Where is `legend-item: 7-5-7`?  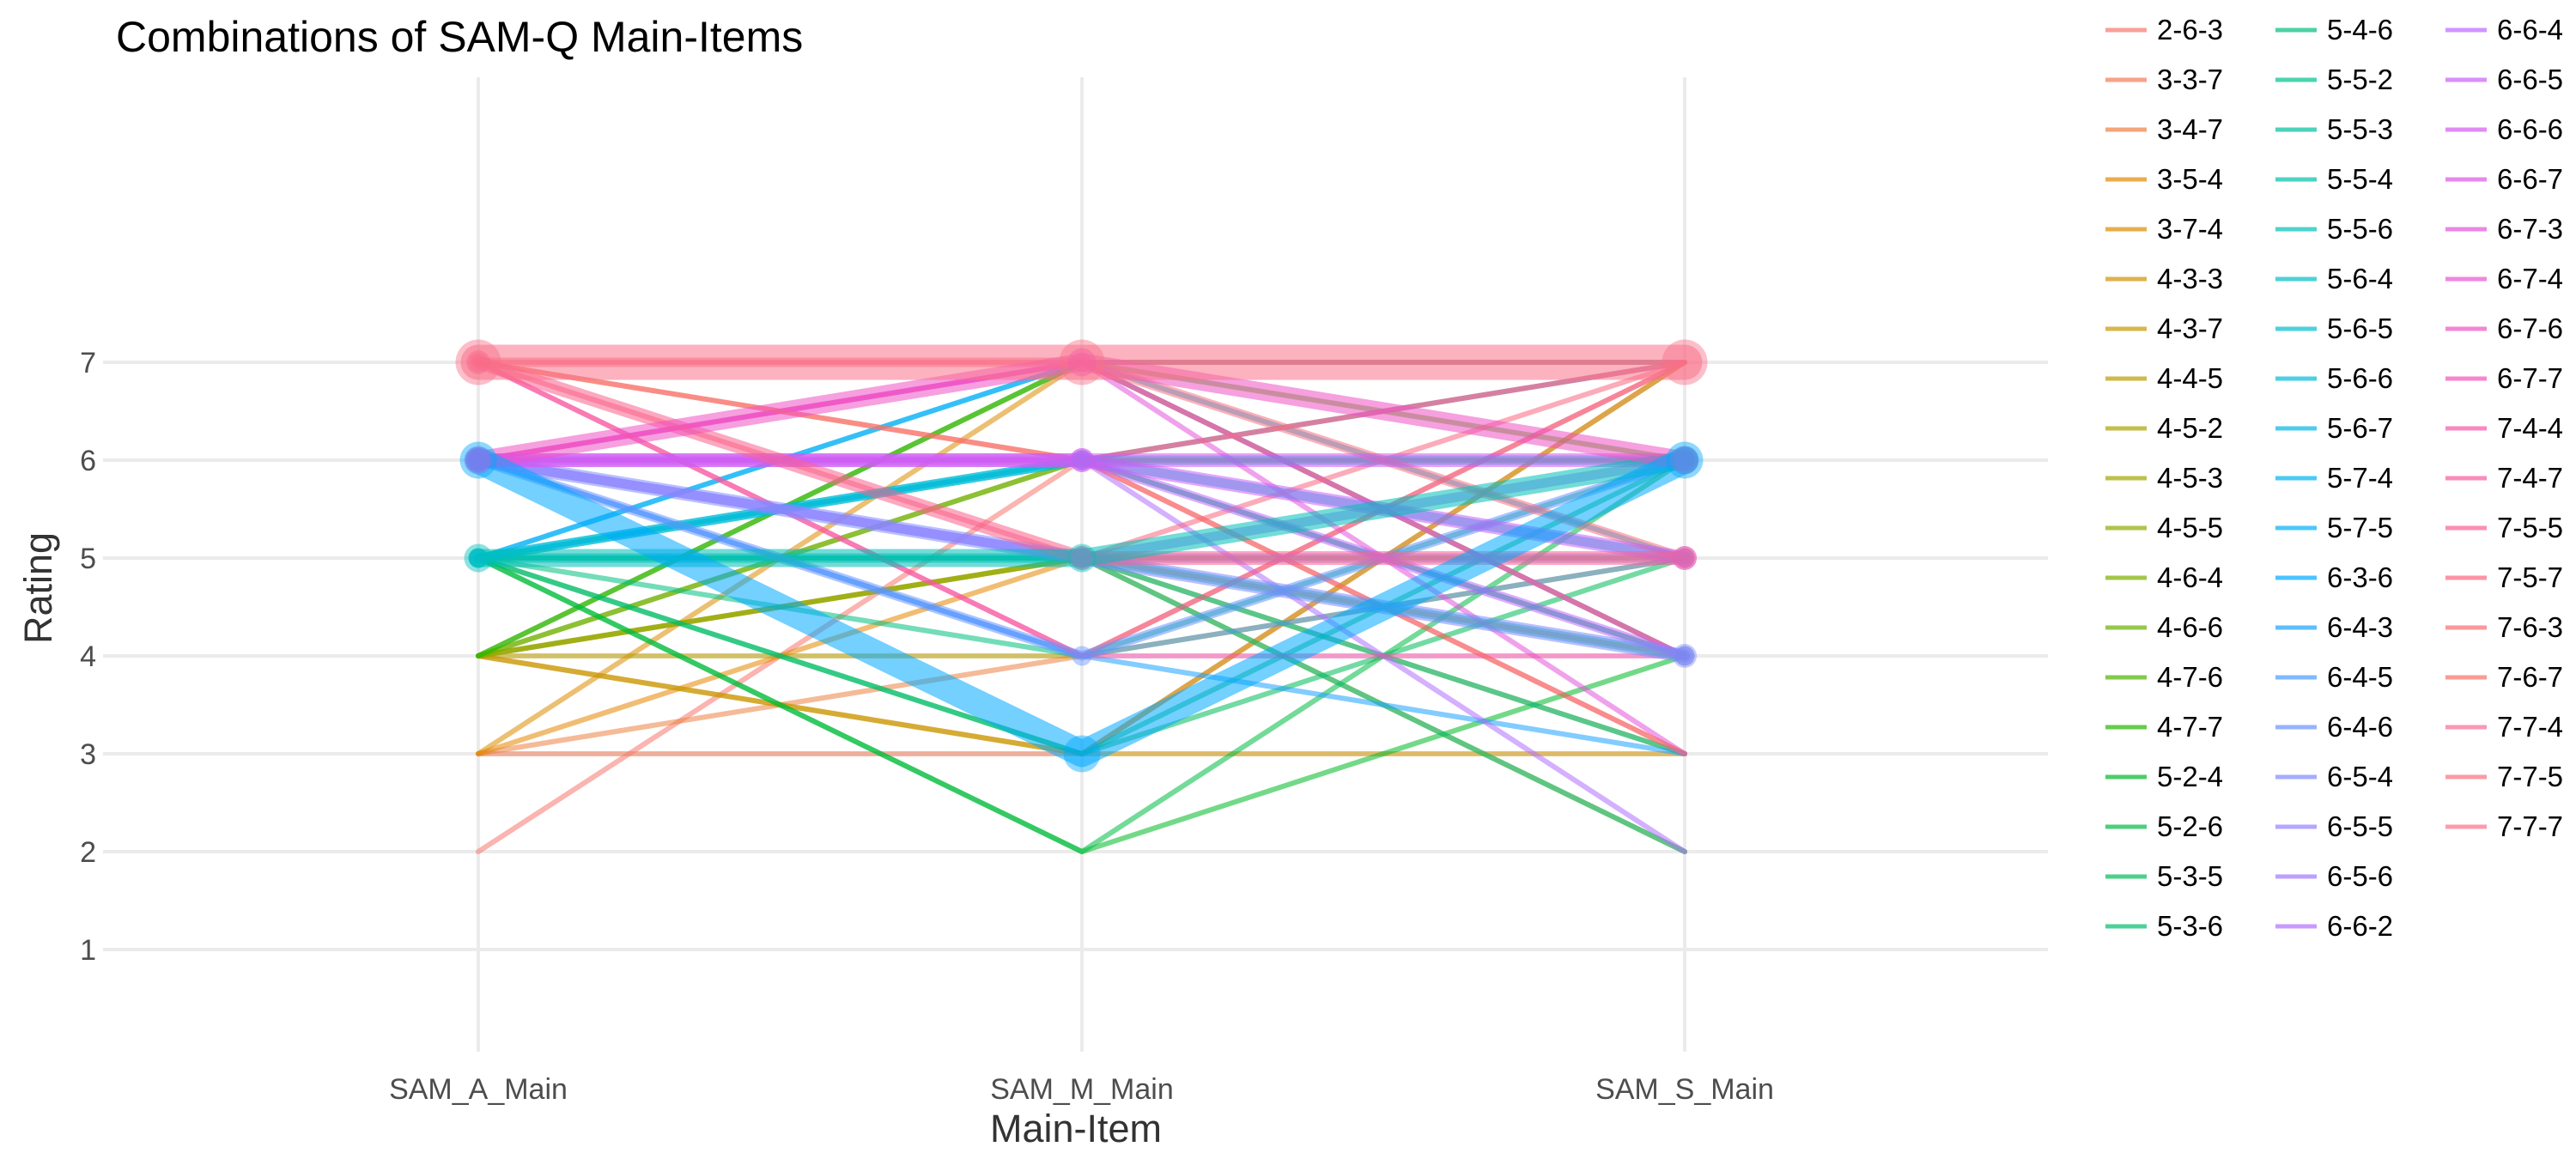 legend-item: 7-5-7 is located at coordinates (2504, 577).